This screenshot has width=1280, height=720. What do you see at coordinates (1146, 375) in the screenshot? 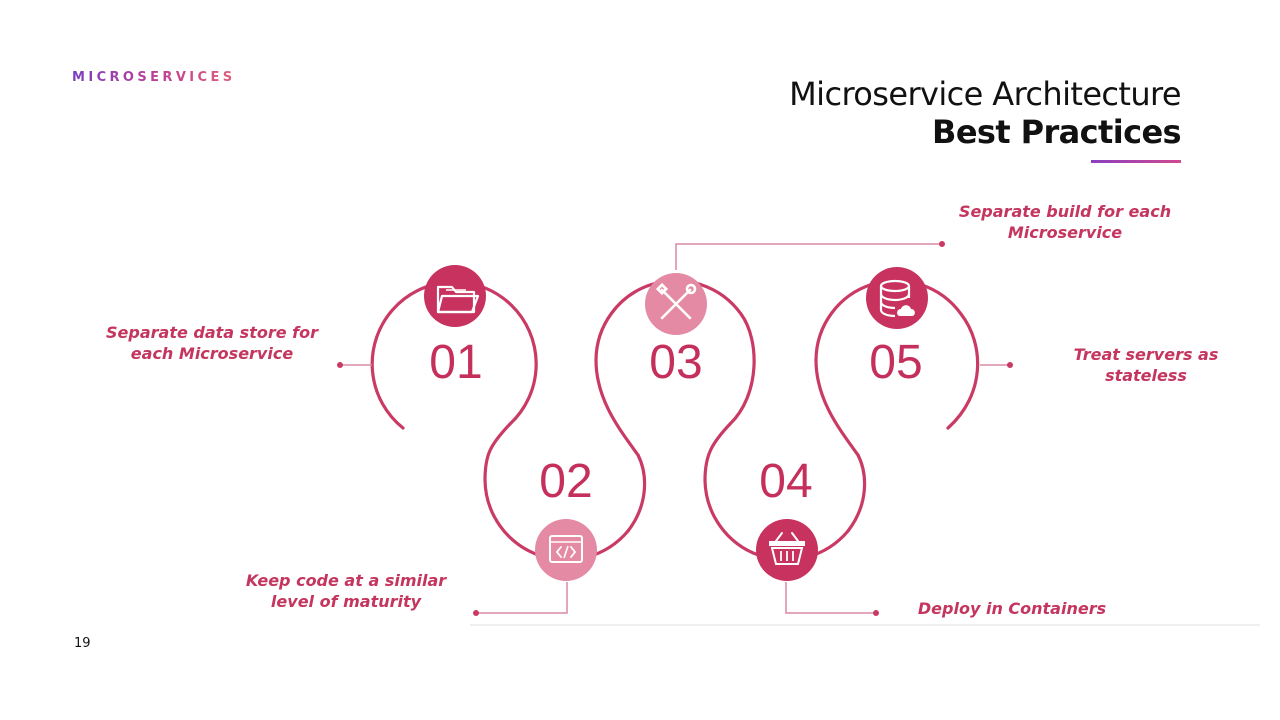
I see `label-05-line2: stateless` at bounding box center [1146, 375].